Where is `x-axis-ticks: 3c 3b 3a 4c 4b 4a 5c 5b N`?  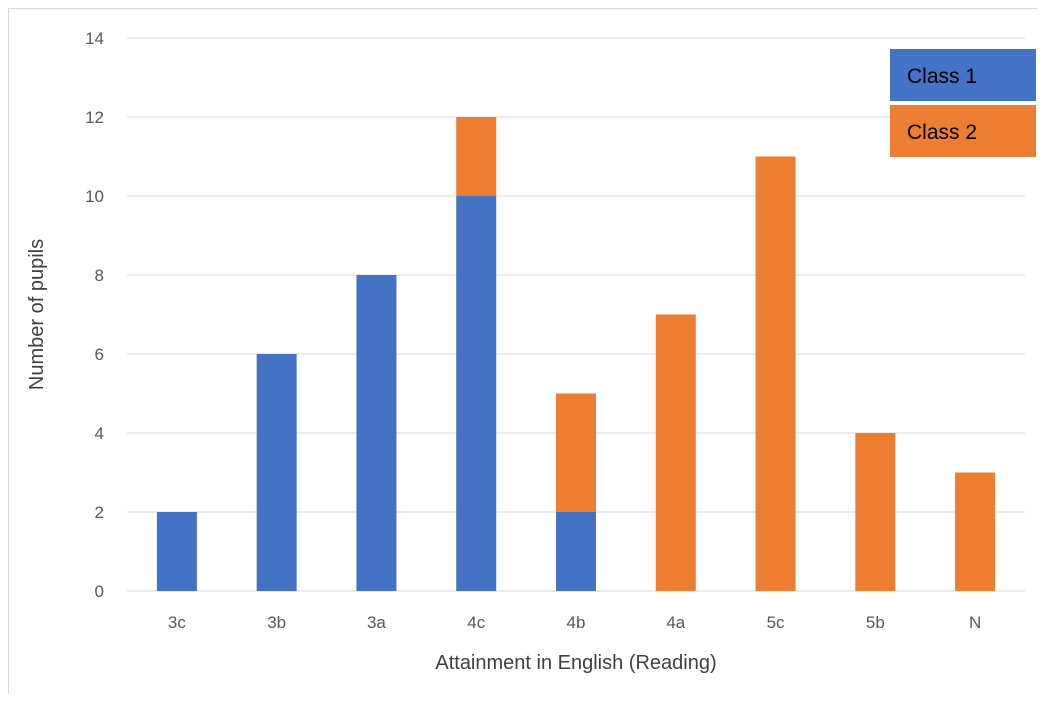 x-axis-ticks: 3c 3b 3a 4c 4b 4a 5c 5b N is located at coordinates (574, 622).